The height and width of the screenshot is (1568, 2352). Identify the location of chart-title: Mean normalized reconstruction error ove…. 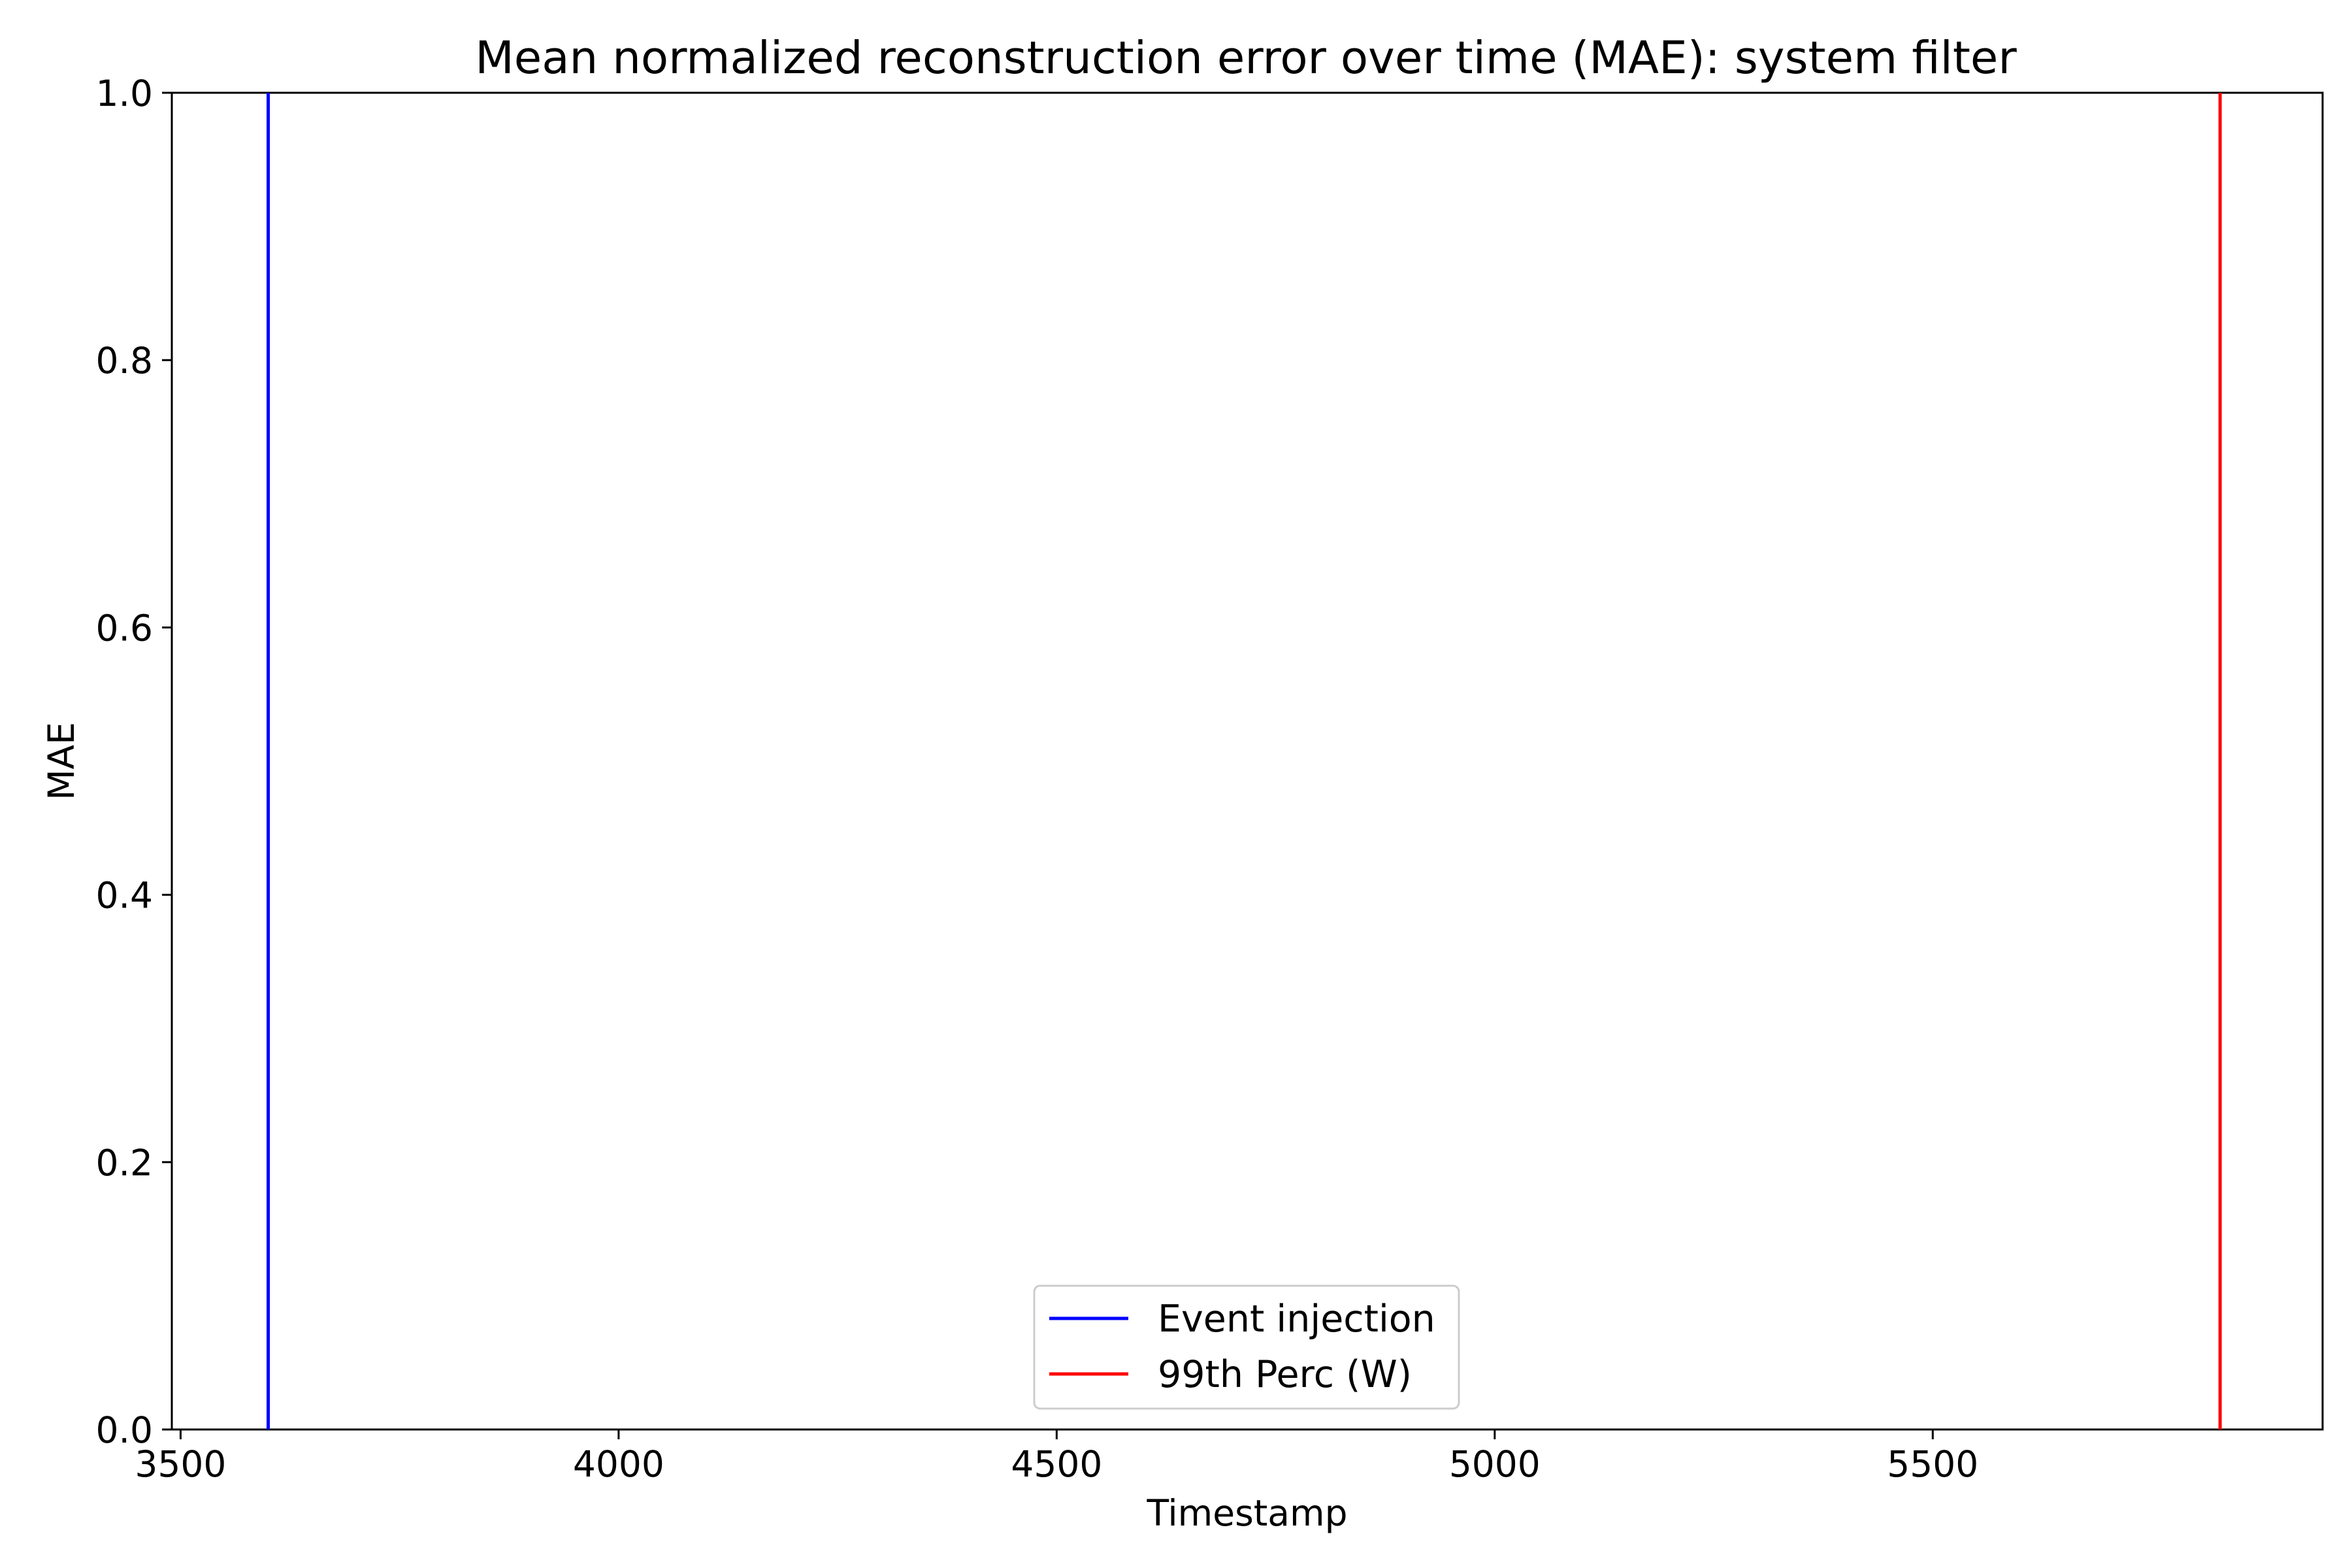
(1246, 58).